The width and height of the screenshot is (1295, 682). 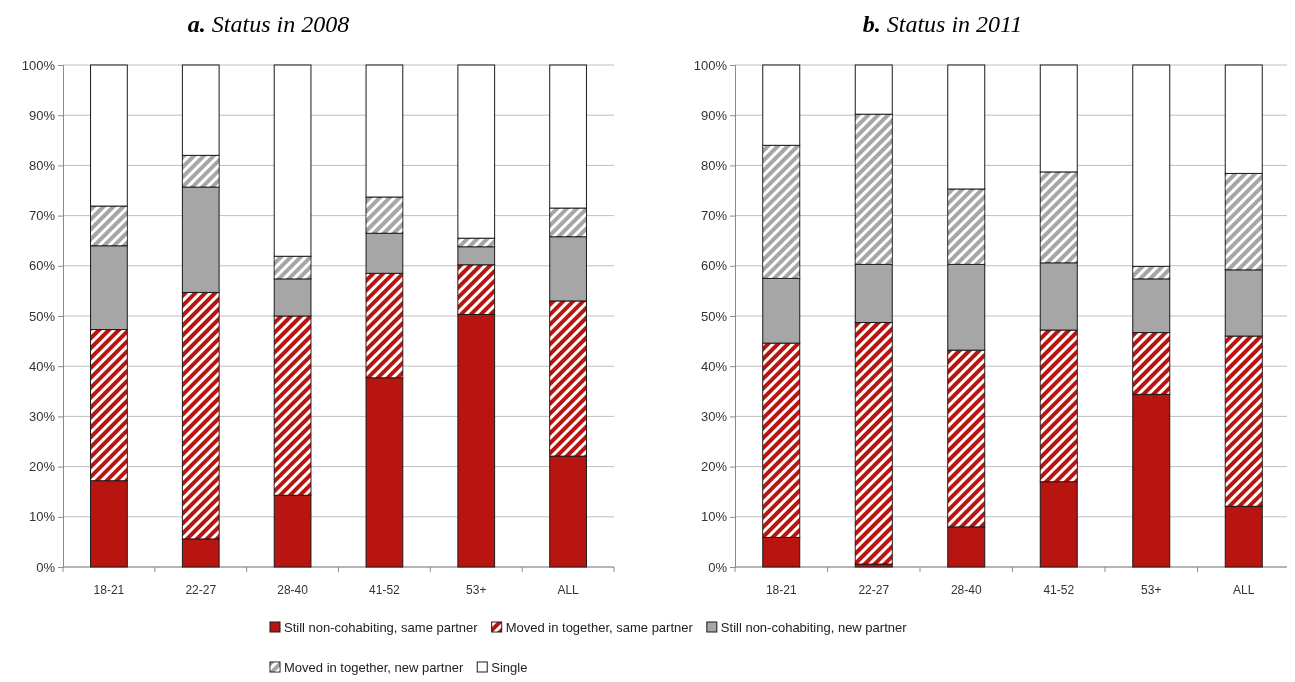 What do you see at coordinates (374, 667) in the screenshot?
I see `legend-label: Moved in together, new partner` at bounding box center [374, 667].